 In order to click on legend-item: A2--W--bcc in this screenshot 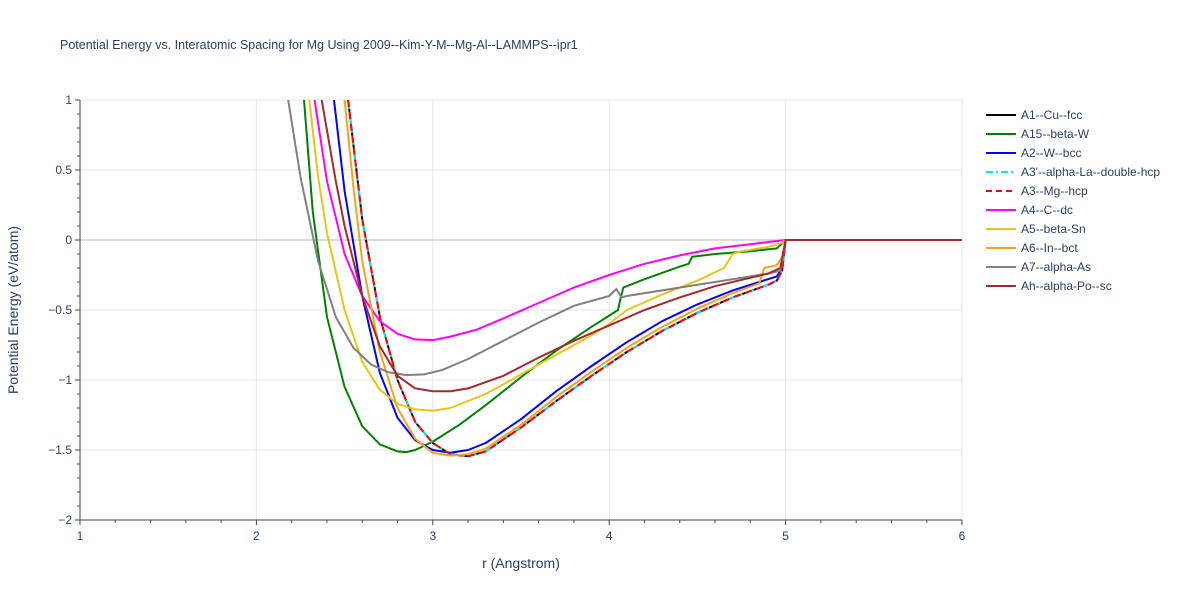, I will do `click(1033, 153)`.